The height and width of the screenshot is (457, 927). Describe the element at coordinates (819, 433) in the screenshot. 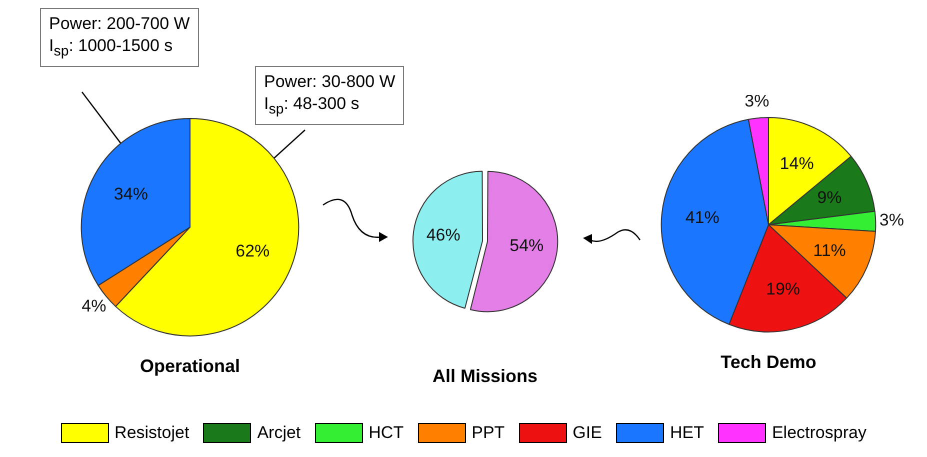

I see `legend-label: Electrospray` at that location.